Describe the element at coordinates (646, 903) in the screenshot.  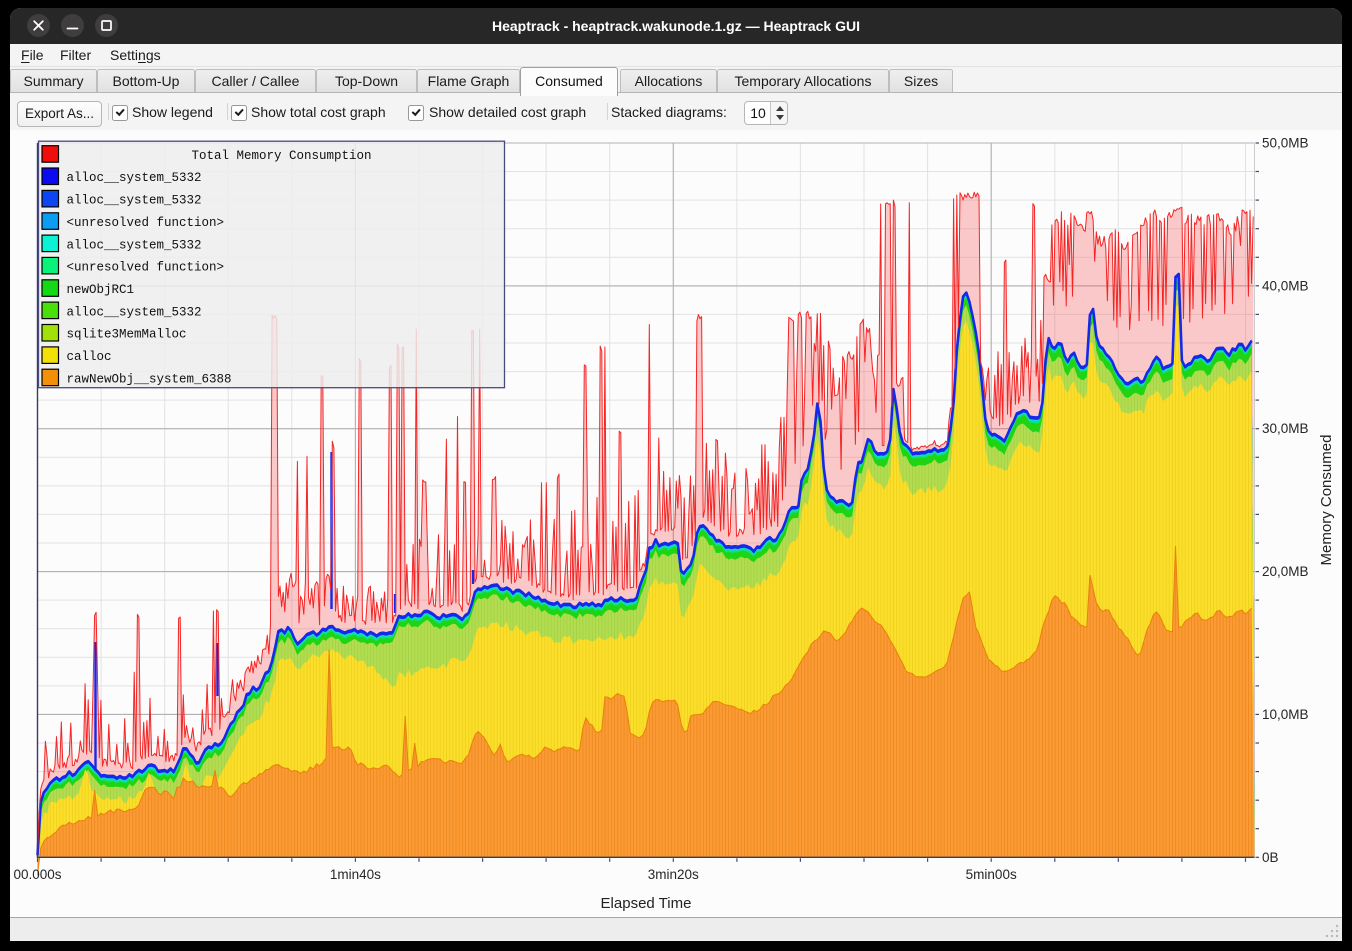
I see `svg-text: Elapsed Time` at that location.